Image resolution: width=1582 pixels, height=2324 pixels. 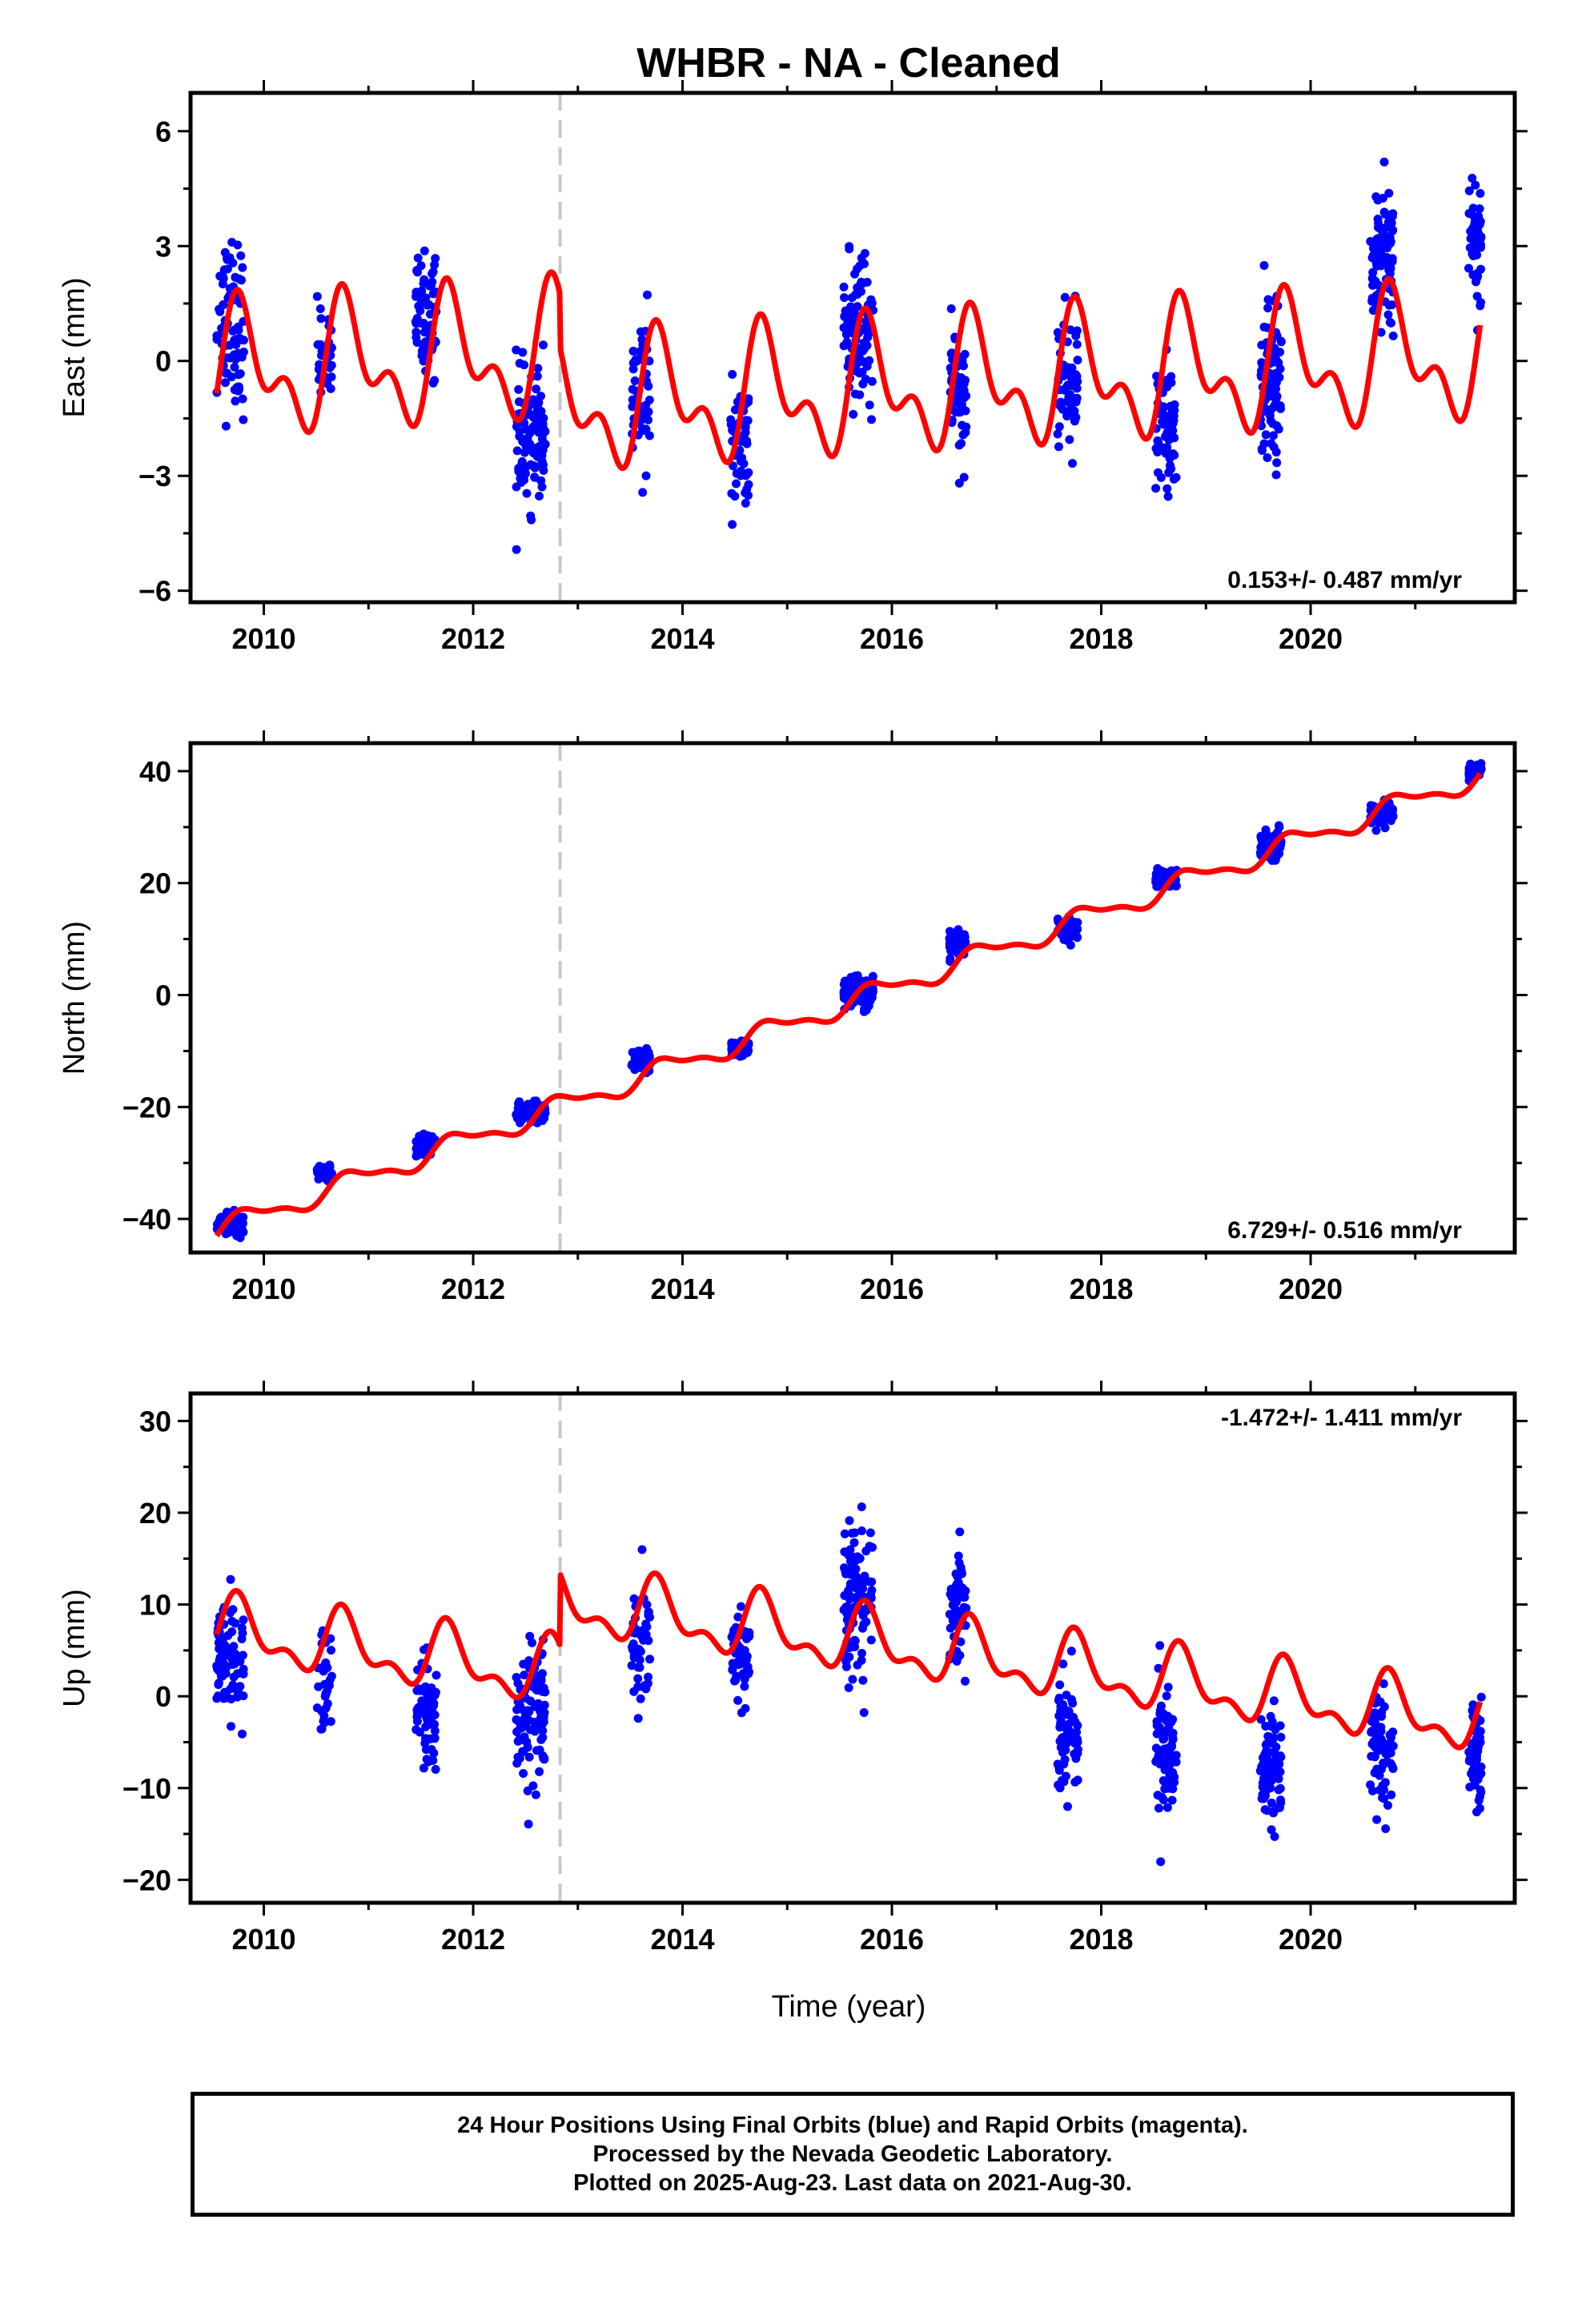 I want to click on y-tick-label: −40, so click(x=146, y=1219).